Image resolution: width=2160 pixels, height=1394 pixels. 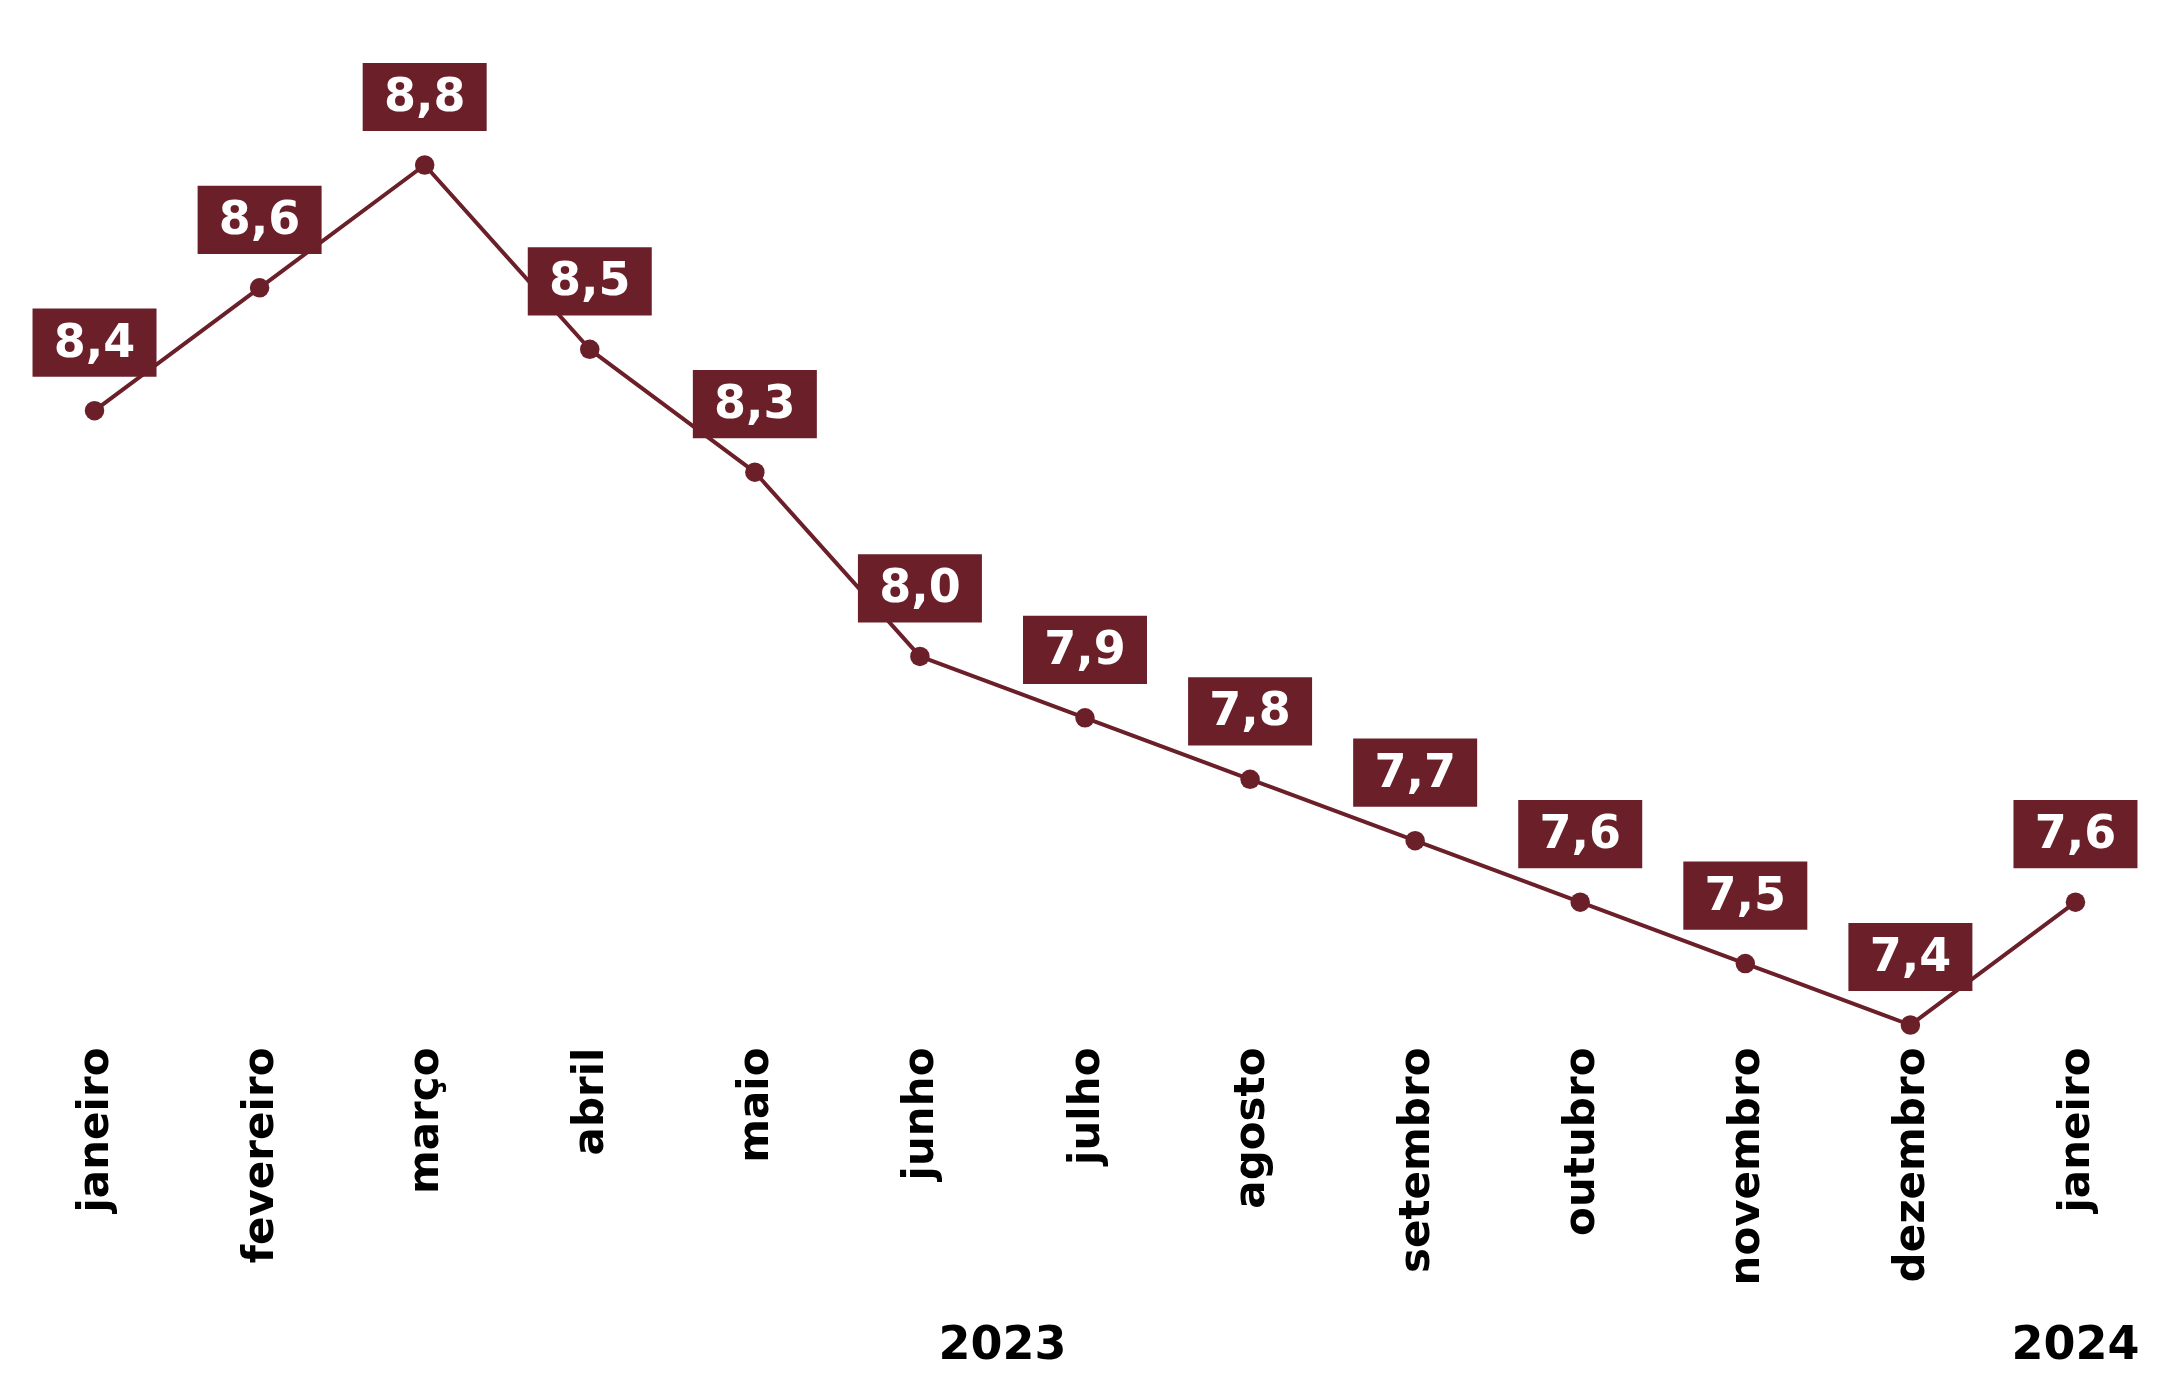 I want to click on x-tick-label: agosto, so click(x=1249, y=1128).